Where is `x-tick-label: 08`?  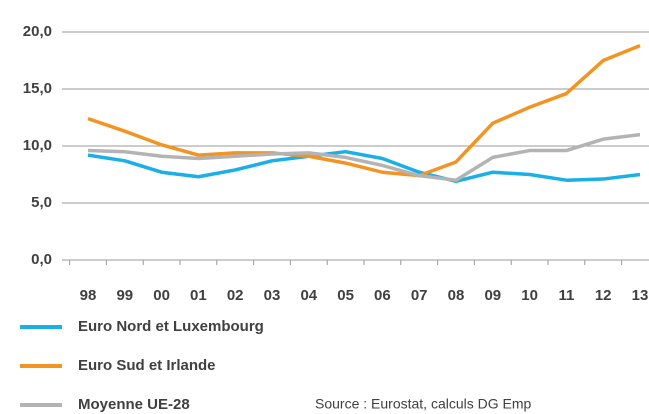
x-tick-label: 08 is located at coordinates (456, 295).